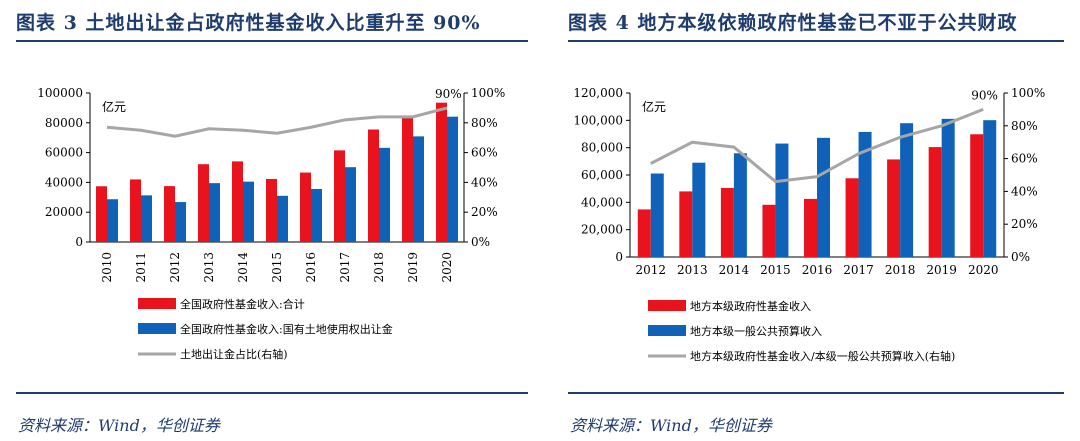 The height and width of the screenshot is (441, 1080). I want to click on right-x-label-2012: 2012, so click(651, 270).